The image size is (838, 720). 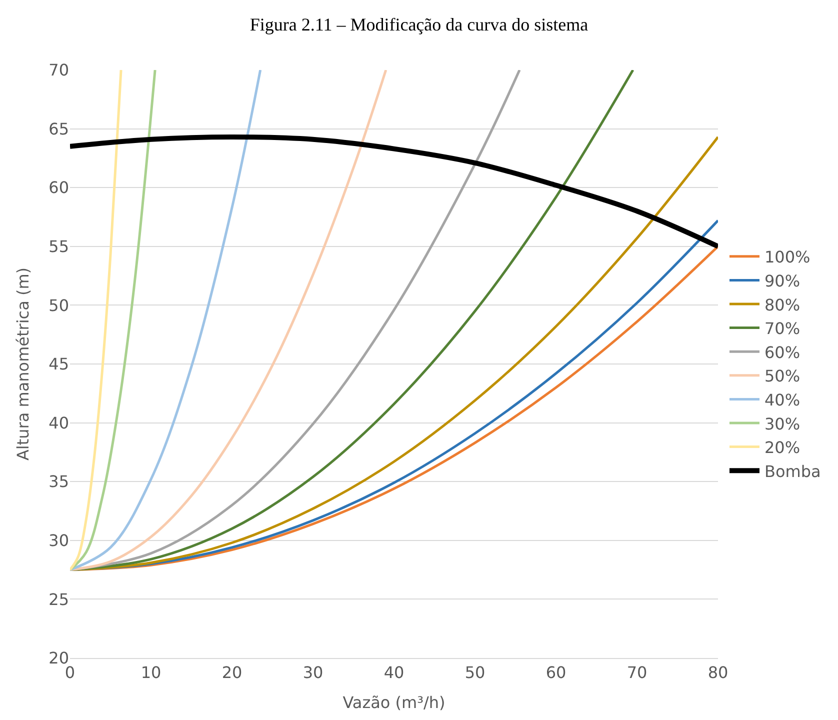 What do you see at coordinates (58, 305) in the screenshot?
I see `y-tick-label: 50` at bounding box center [58, 305].